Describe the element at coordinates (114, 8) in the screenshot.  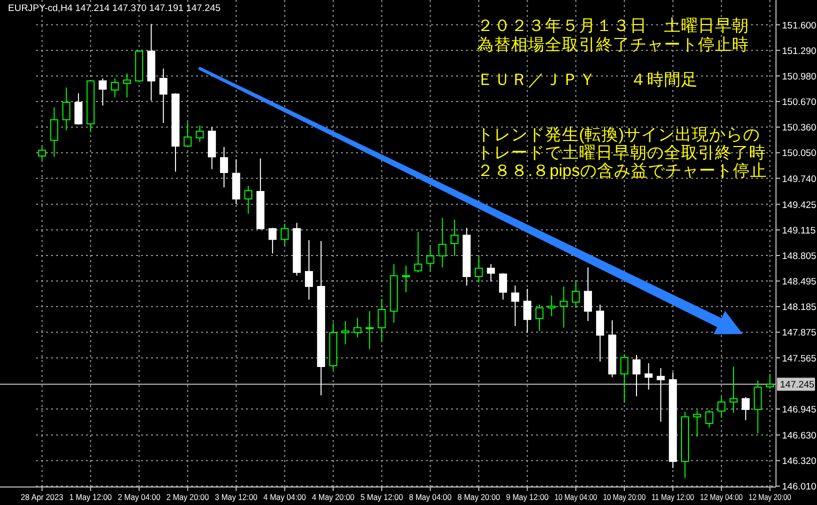
I see `annotation: EURJPY-cd,H4 147.214 147.370 147.191 147.245` at that location.